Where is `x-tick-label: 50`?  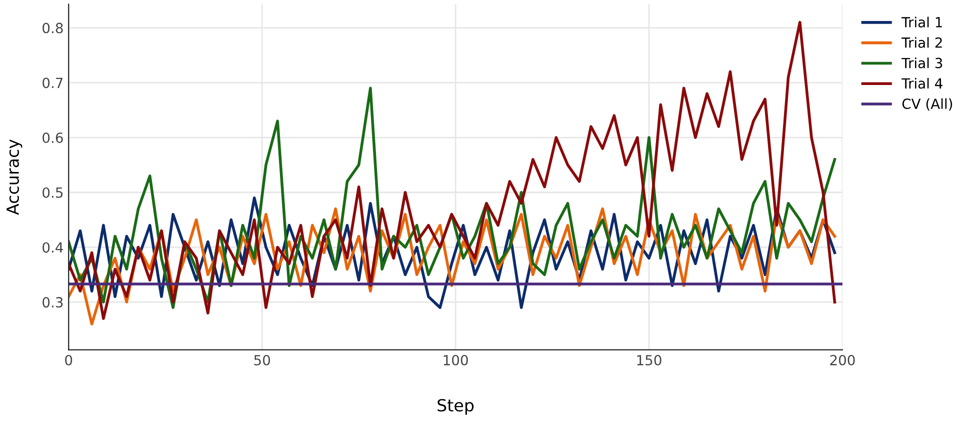
x-tick-label: 50 is located at coordinates (262, 360).